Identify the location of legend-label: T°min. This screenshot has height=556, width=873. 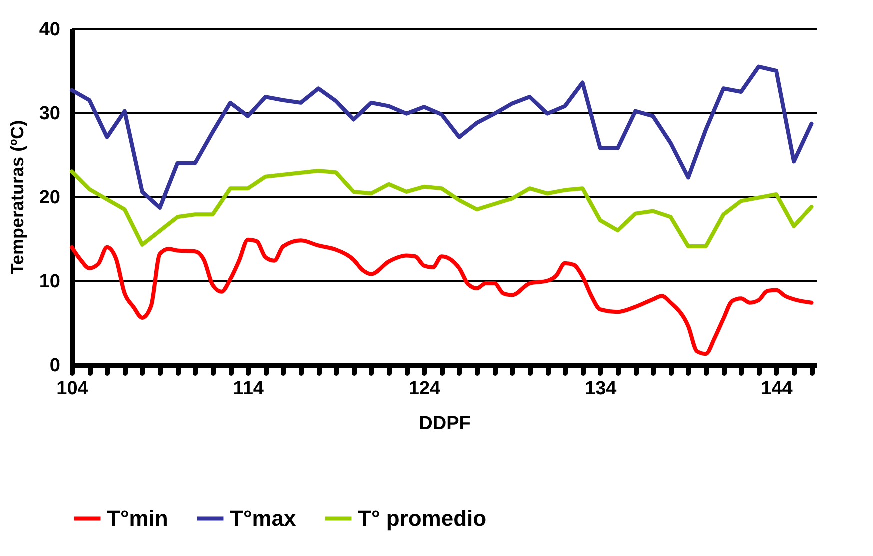
(137, 518).